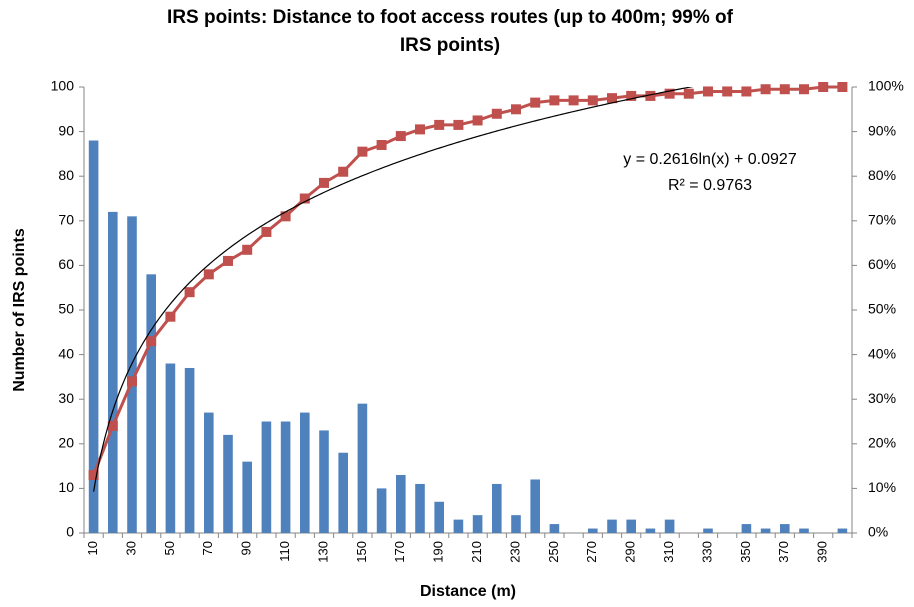 The height and width of the screenshot is (607, 914). I want to click on y2-tick-label: 0%, so click(878, 532).